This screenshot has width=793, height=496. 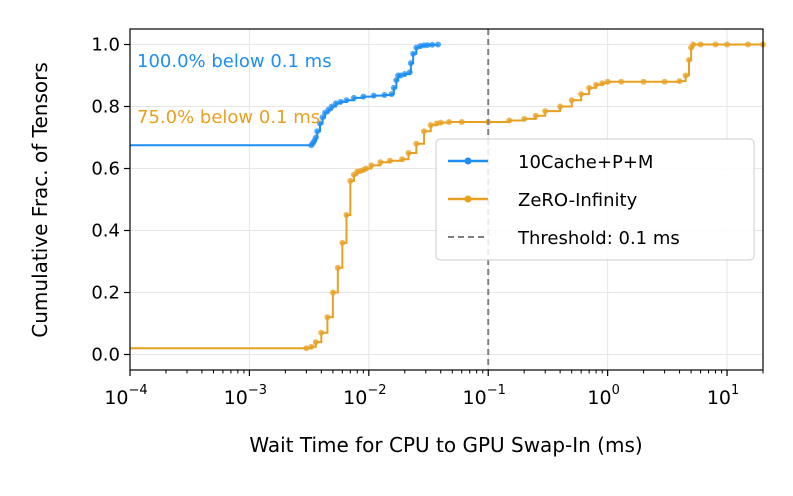 I want to click on y-tick-label: 0.4, so click(x=105, y=231).